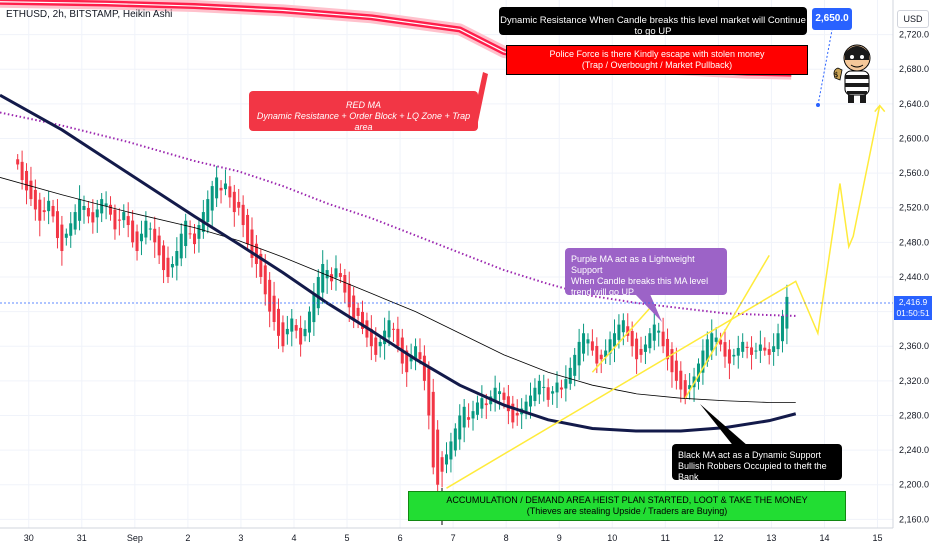 The height and width of the screenshot is (550, 932). What do you see at coordinates (135, 538) in the screenshot?
I see `x-tick-label: Sep` at bounding box center [135, 538].